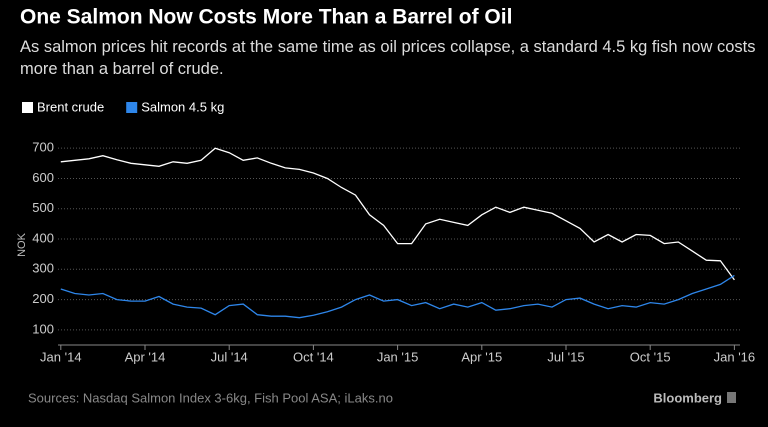 This screenshot has height=427, width=768. Describe the element at coordinates (731, 397) in the screenshot. I see `brand-icon` at that location.